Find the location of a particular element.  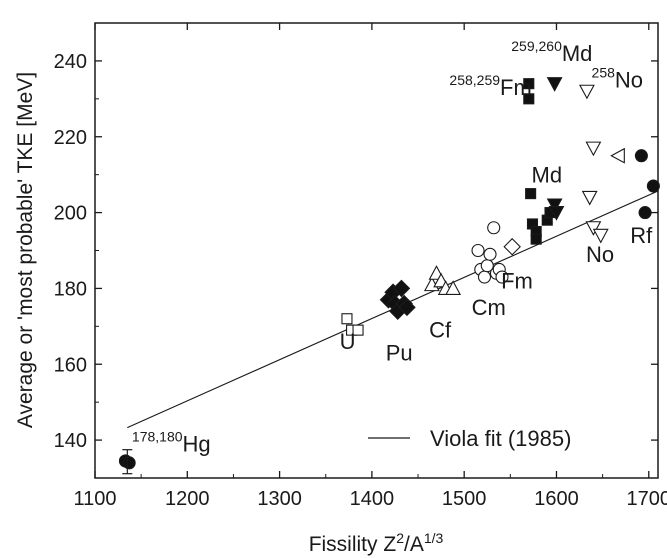

x-axis-title: Fissility Z2/A1/3 is located at coordinates (376, 543).